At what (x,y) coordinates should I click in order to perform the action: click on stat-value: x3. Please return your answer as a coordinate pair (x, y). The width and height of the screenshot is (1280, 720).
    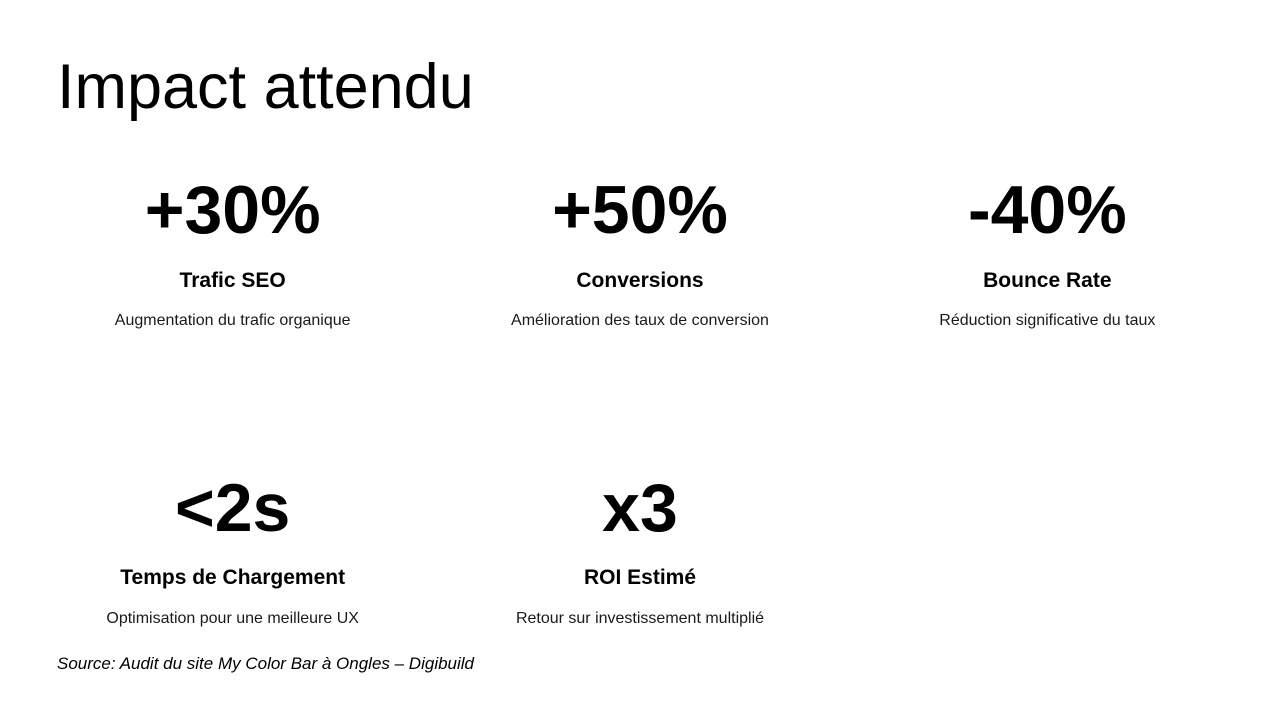
    Looking at the image, I should click on (640, 507).